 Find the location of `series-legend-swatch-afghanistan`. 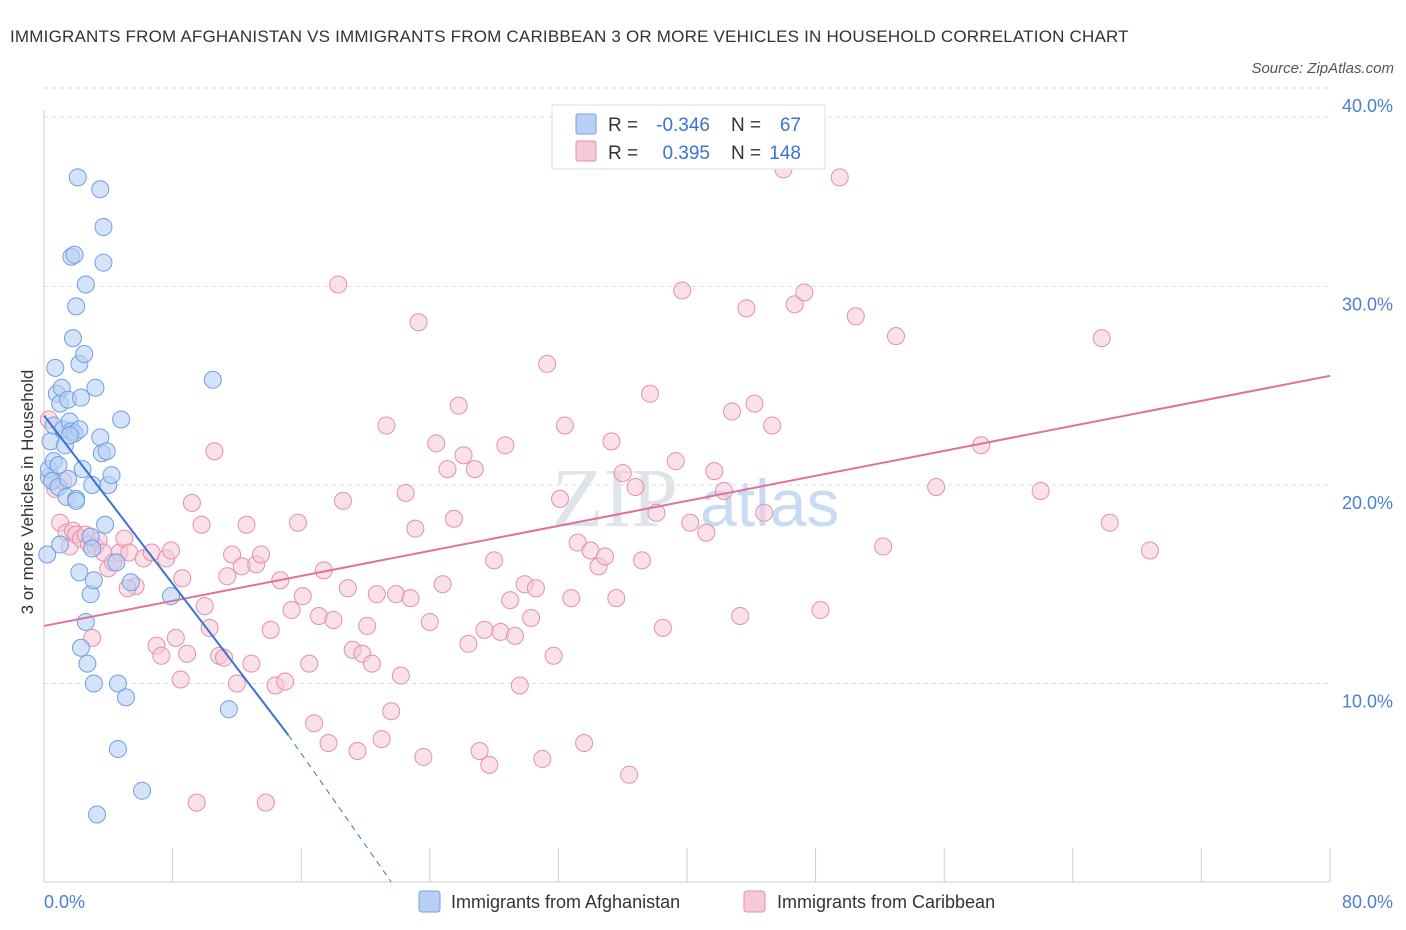

series-legend-swatch-afghanistan is located at coordinates (429, 901).